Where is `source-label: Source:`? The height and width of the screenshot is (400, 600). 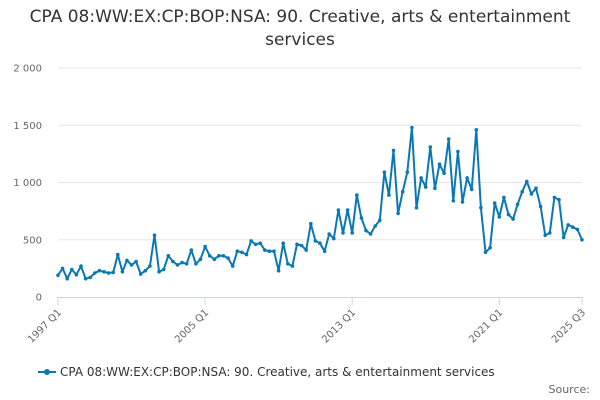 source-label: Source: is located at coordinates (569, 389).